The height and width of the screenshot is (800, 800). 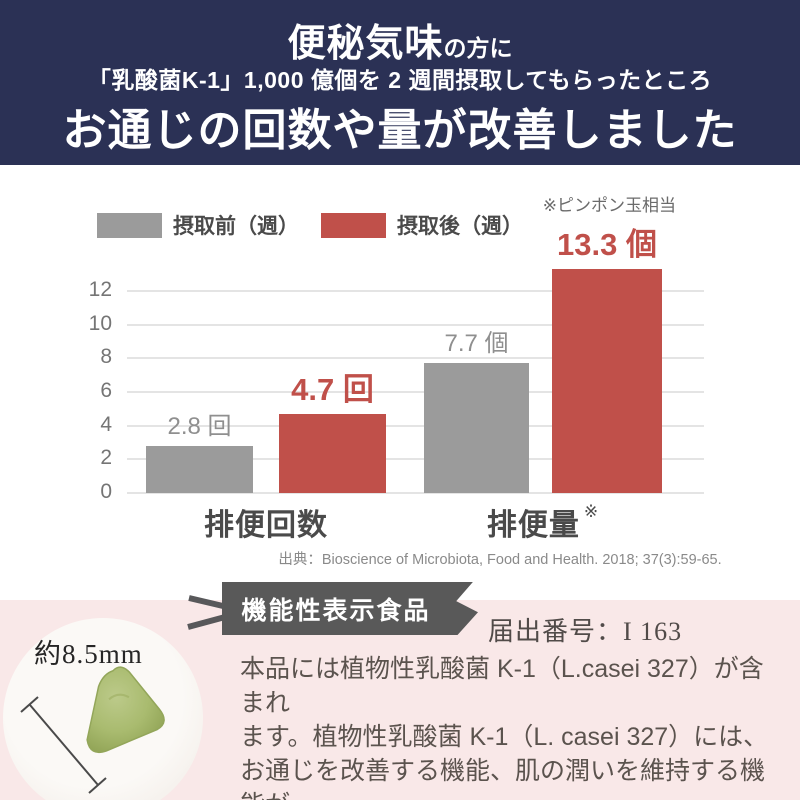 What do you see at coordinates (106, 491) in the screenshot?
I see `y-axis-tick-label: 0` at bounding box center [106, 491].